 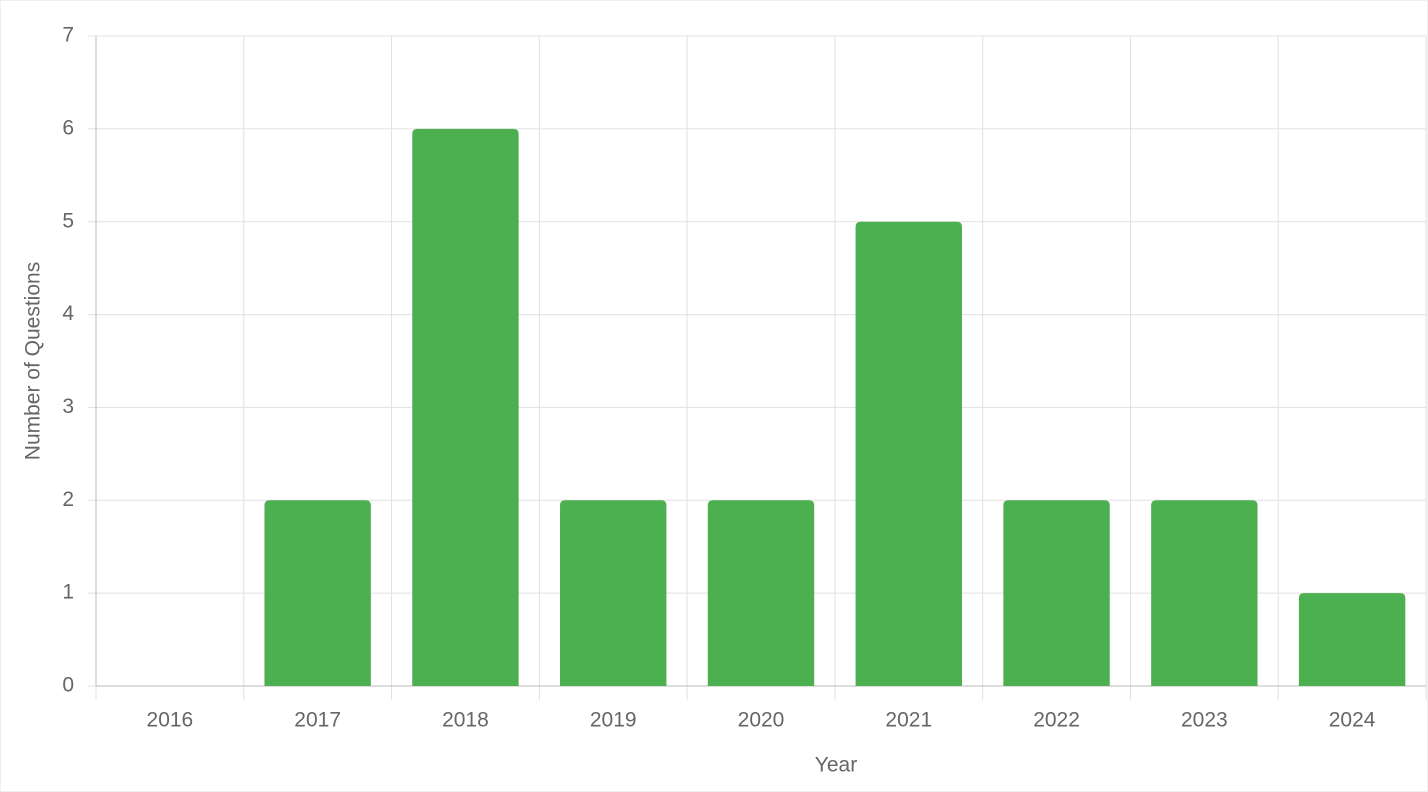 What do you see at coordinates (908, 720) in the screenshot?
I see `x-tick-label: 2021` at bounding box center [908, 720].